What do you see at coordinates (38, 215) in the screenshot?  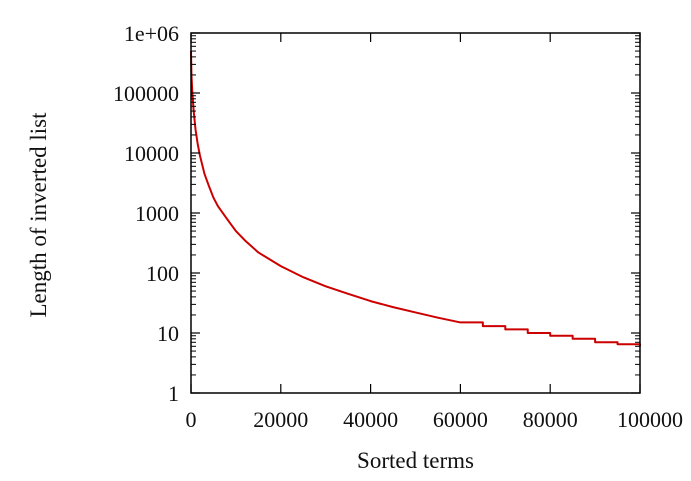 I see `y-axis-label: Length of inverted list` at bounding box center [38, 215].